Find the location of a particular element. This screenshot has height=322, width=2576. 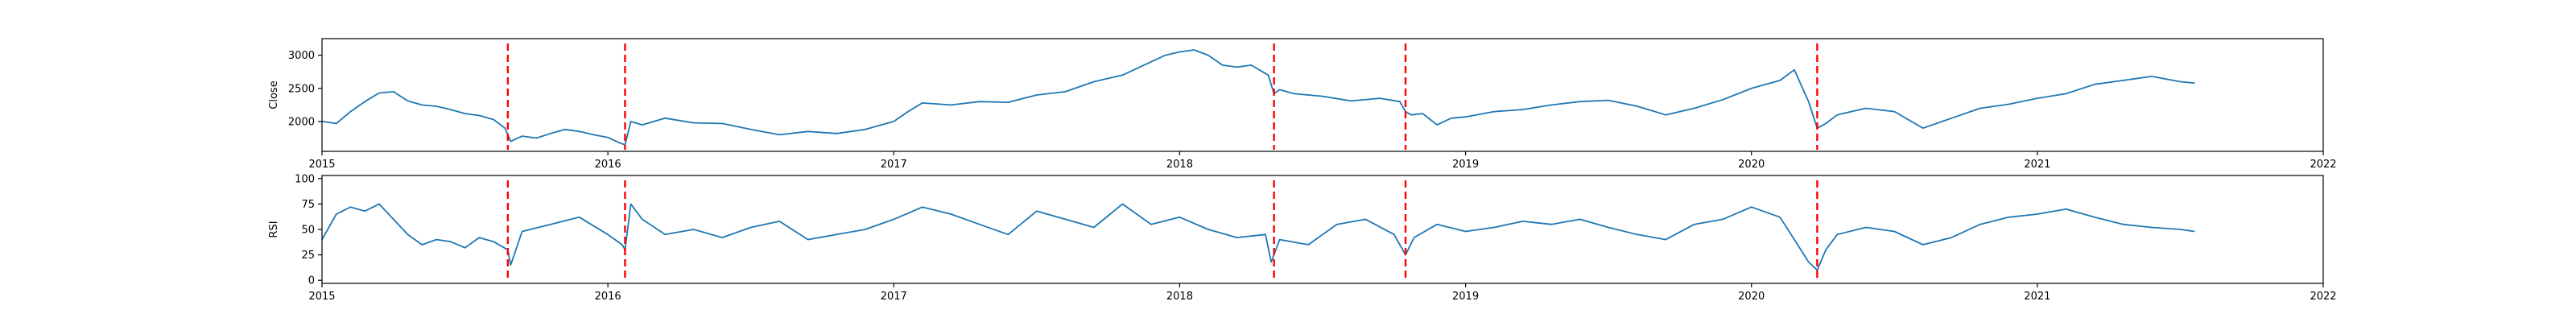

close-x-tick-label-2022: 2022 is located at coordinates (2323, 165).